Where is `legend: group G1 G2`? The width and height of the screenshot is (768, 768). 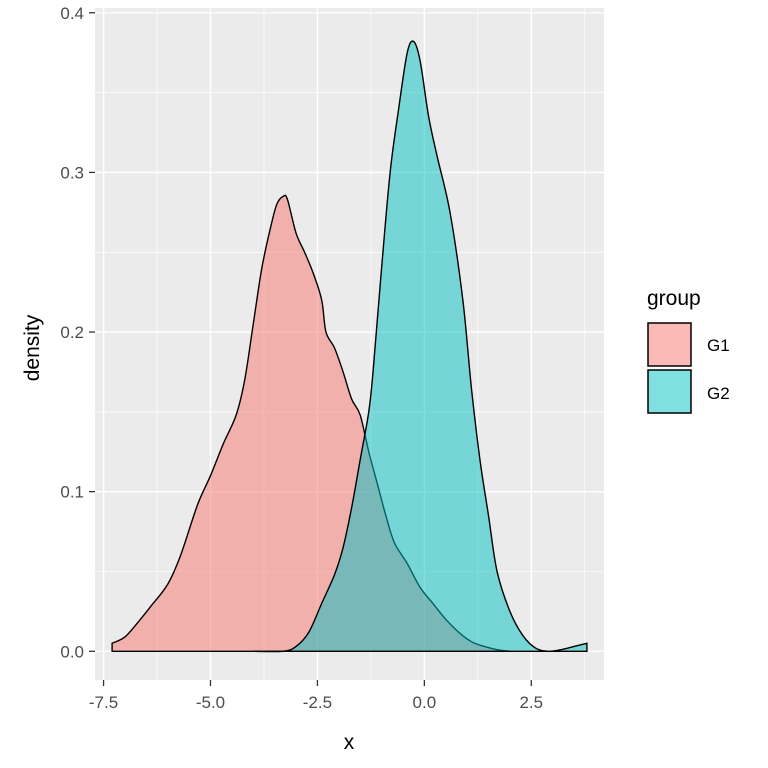 legend: group G1 G2 is located at coordinates (688, 350).